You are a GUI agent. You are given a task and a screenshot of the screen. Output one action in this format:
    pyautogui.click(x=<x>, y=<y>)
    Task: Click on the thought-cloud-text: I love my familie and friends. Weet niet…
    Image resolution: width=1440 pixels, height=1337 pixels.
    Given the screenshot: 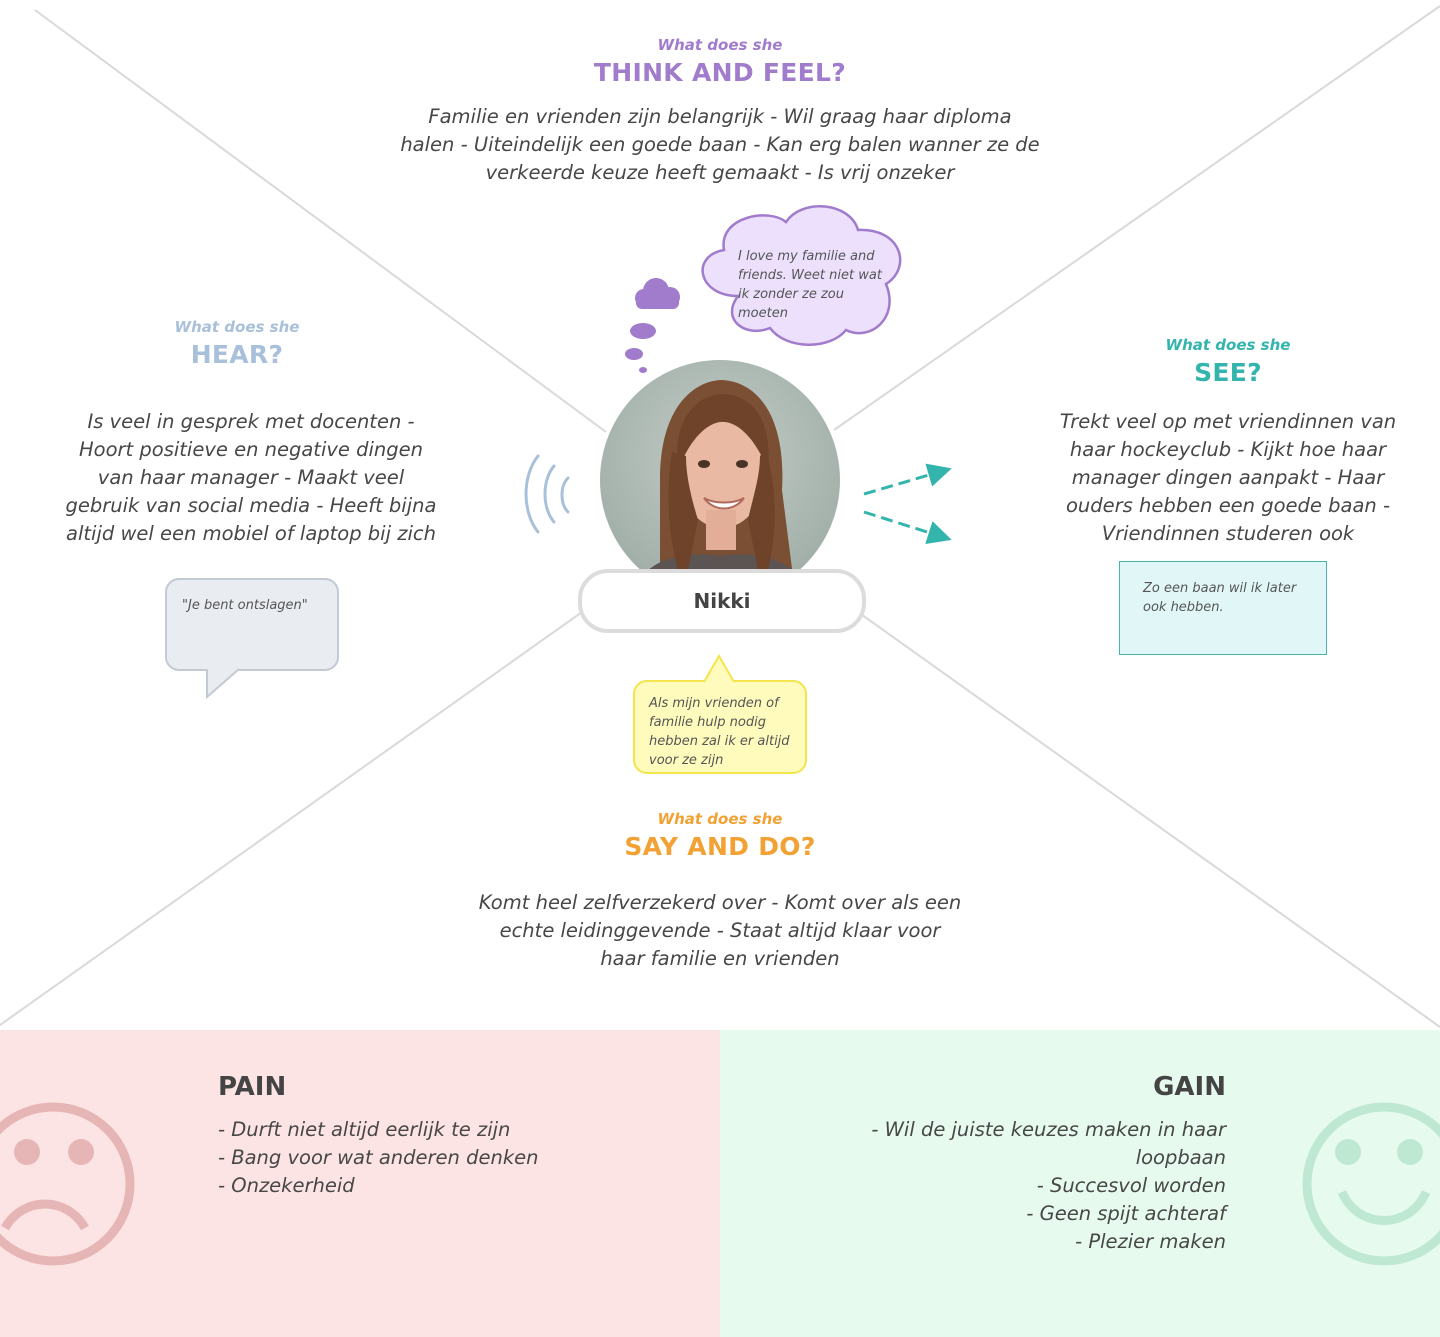 What is the action you would take?
    pyautogui.click(x=810, y=285)
    